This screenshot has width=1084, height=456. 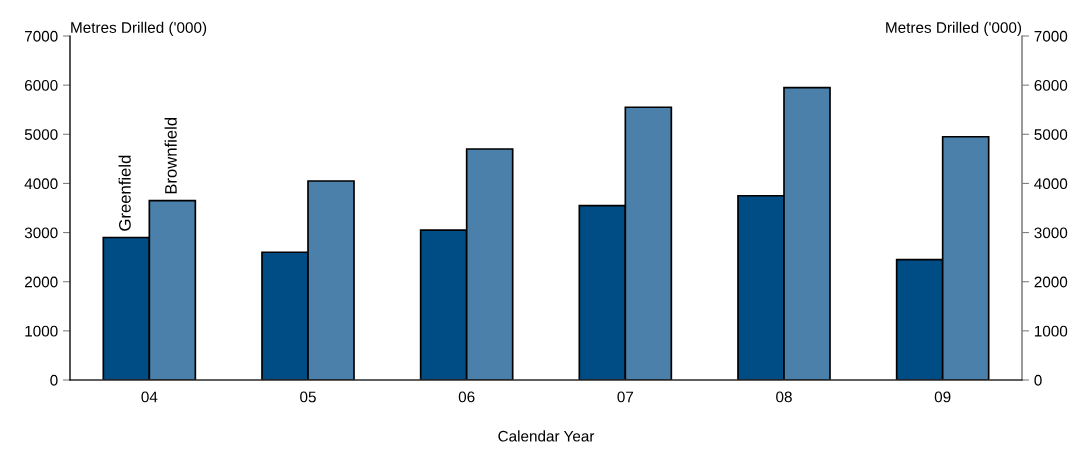 What do you see at coordinates (1051, 184) in the screenshot?
I see `y2-tick-label: 4000` at bounding box center [1051, 184].